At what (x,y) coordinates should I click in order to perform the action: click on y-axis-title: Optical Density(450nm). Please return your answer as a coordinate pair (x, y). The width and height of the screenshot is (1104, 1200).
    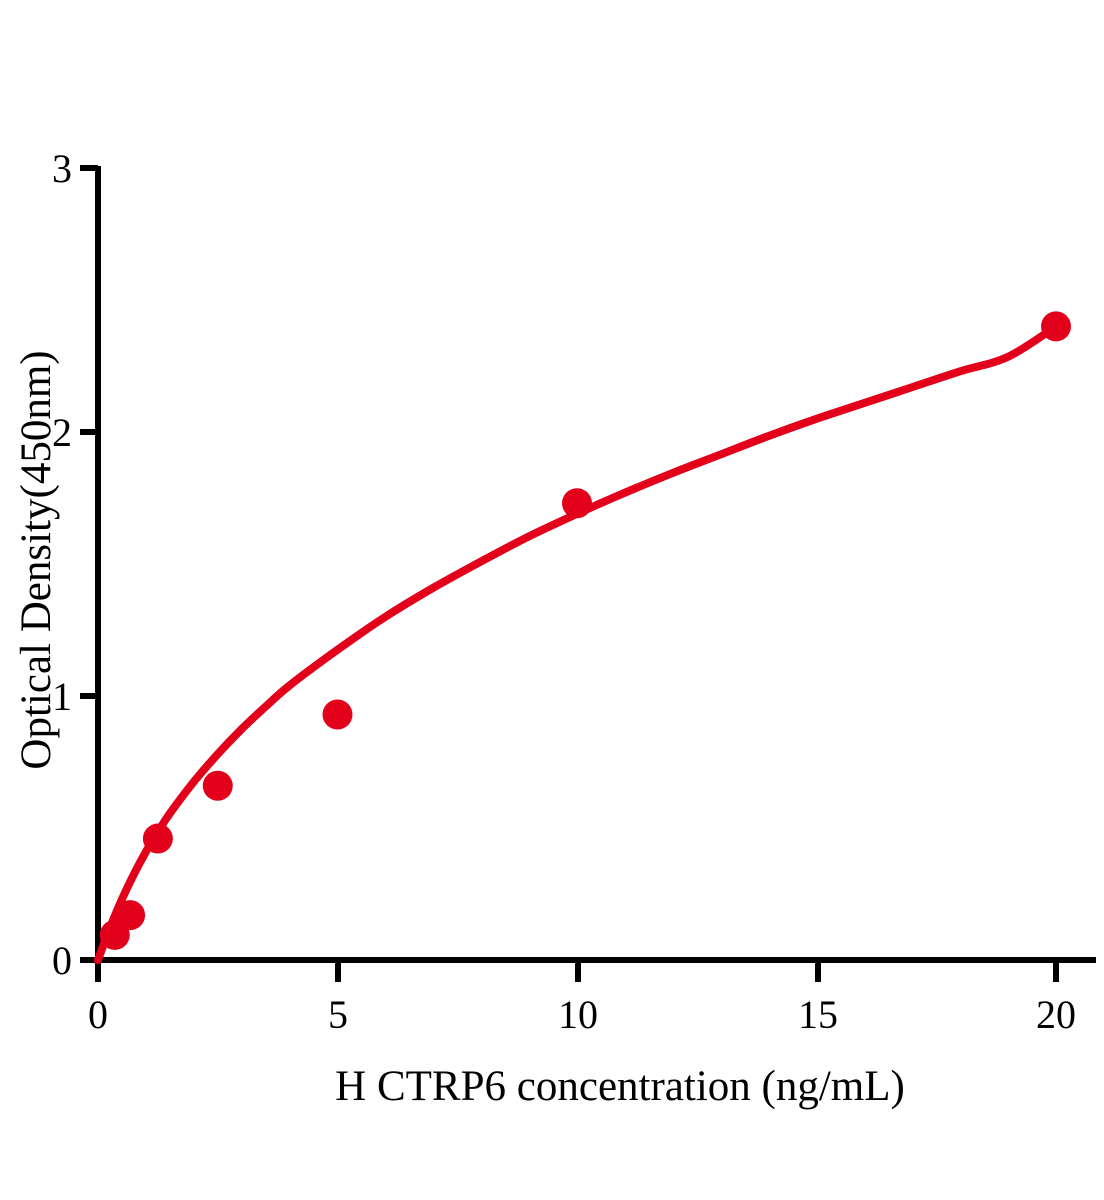
    Looking at the image, I should click on (36, 559).